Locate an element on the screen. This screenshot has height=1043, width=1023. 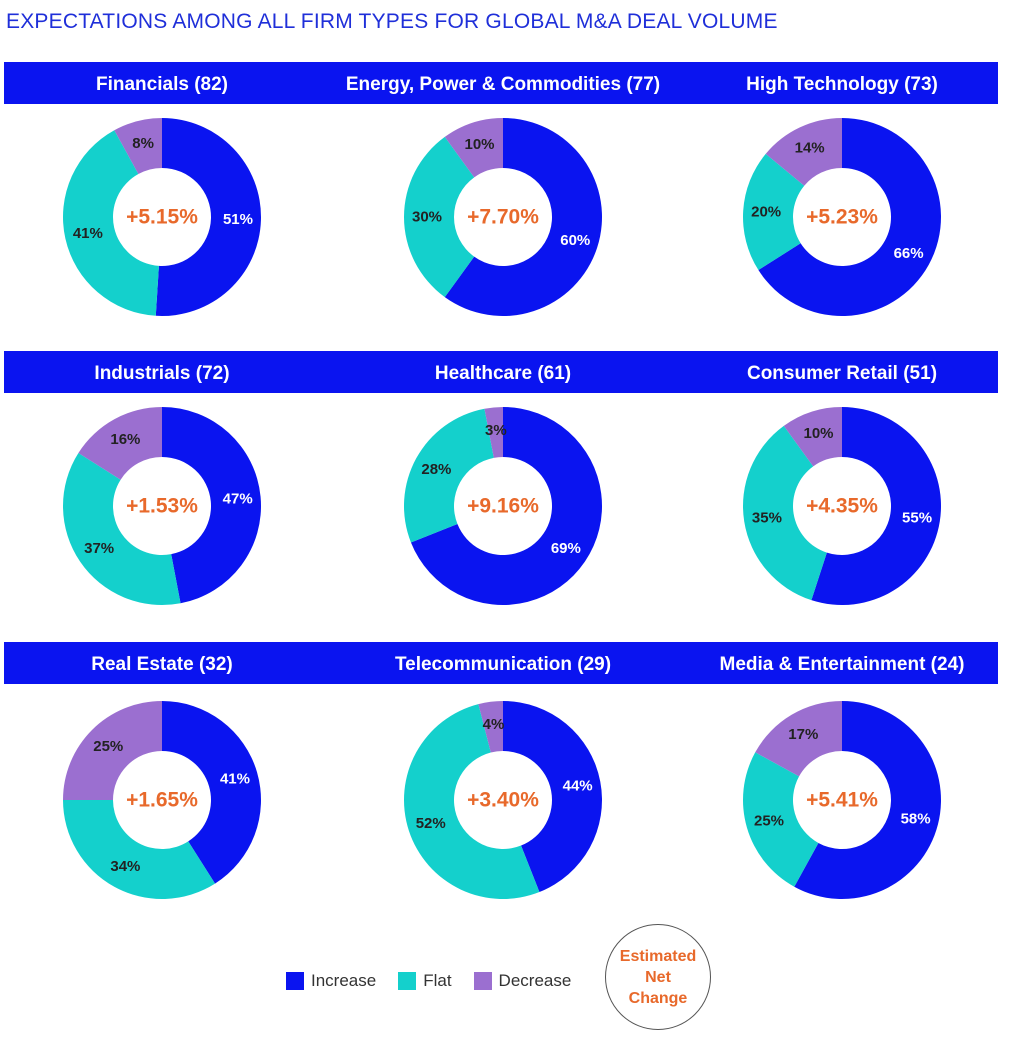
donut-chart-financials: 51% 41% 8% +5.15% is located at coordinates (162, 217).